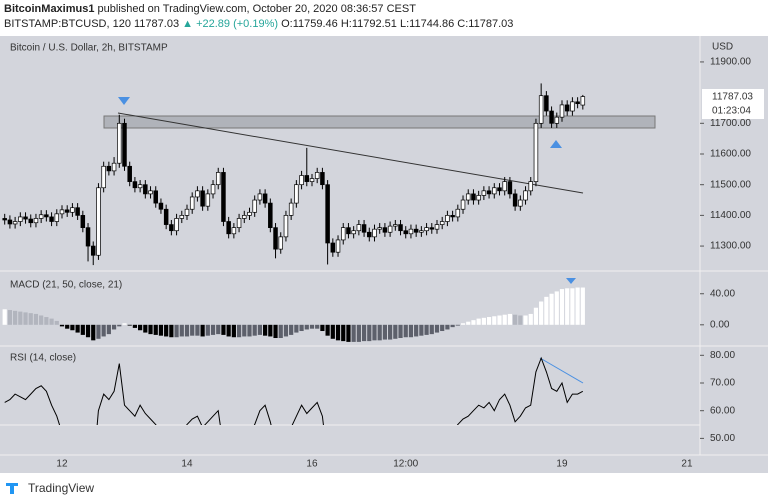 Image resolution: width=768 pixels, height=504 pixels. What do you see at coordinates (294, 390) in the screenshot?
I see `rsi-group` at bounding box center [294, 390].